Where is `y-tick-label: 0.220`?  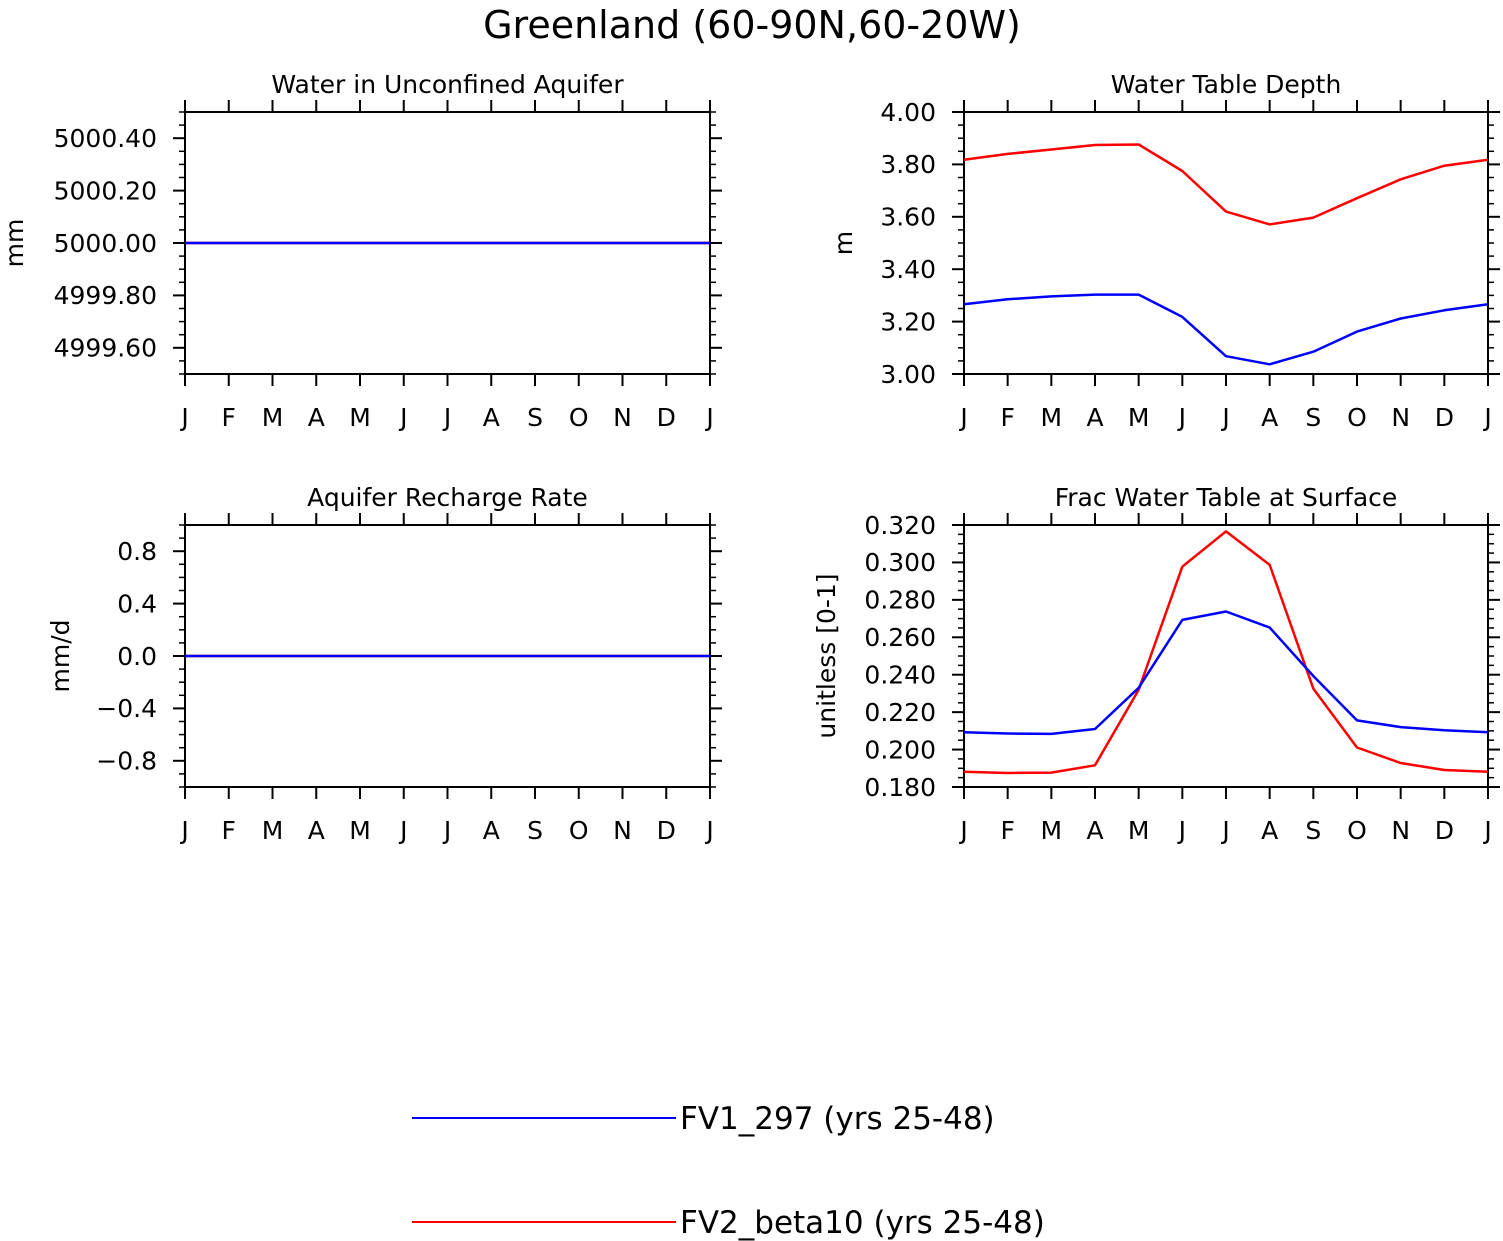
y-tick-label: 0.220 is located at coordinates (900, 712).